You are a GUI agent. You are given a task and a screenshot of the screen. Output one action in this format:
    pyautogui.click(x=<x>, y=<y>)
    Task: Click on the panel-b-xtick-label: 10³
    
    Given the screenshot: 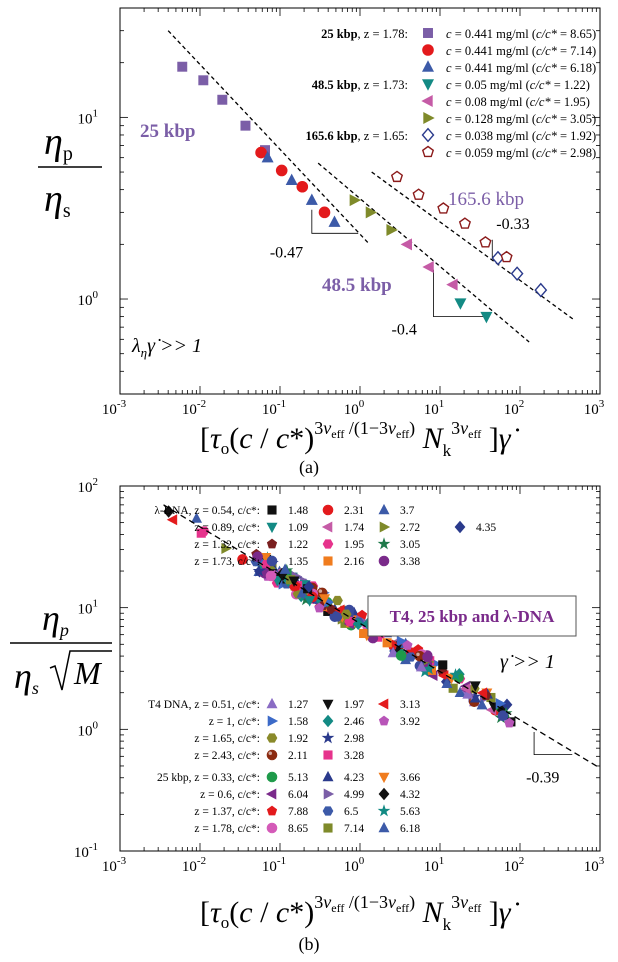 What is the action you would take?
    pyautogui.click(x=594, y=865)
    